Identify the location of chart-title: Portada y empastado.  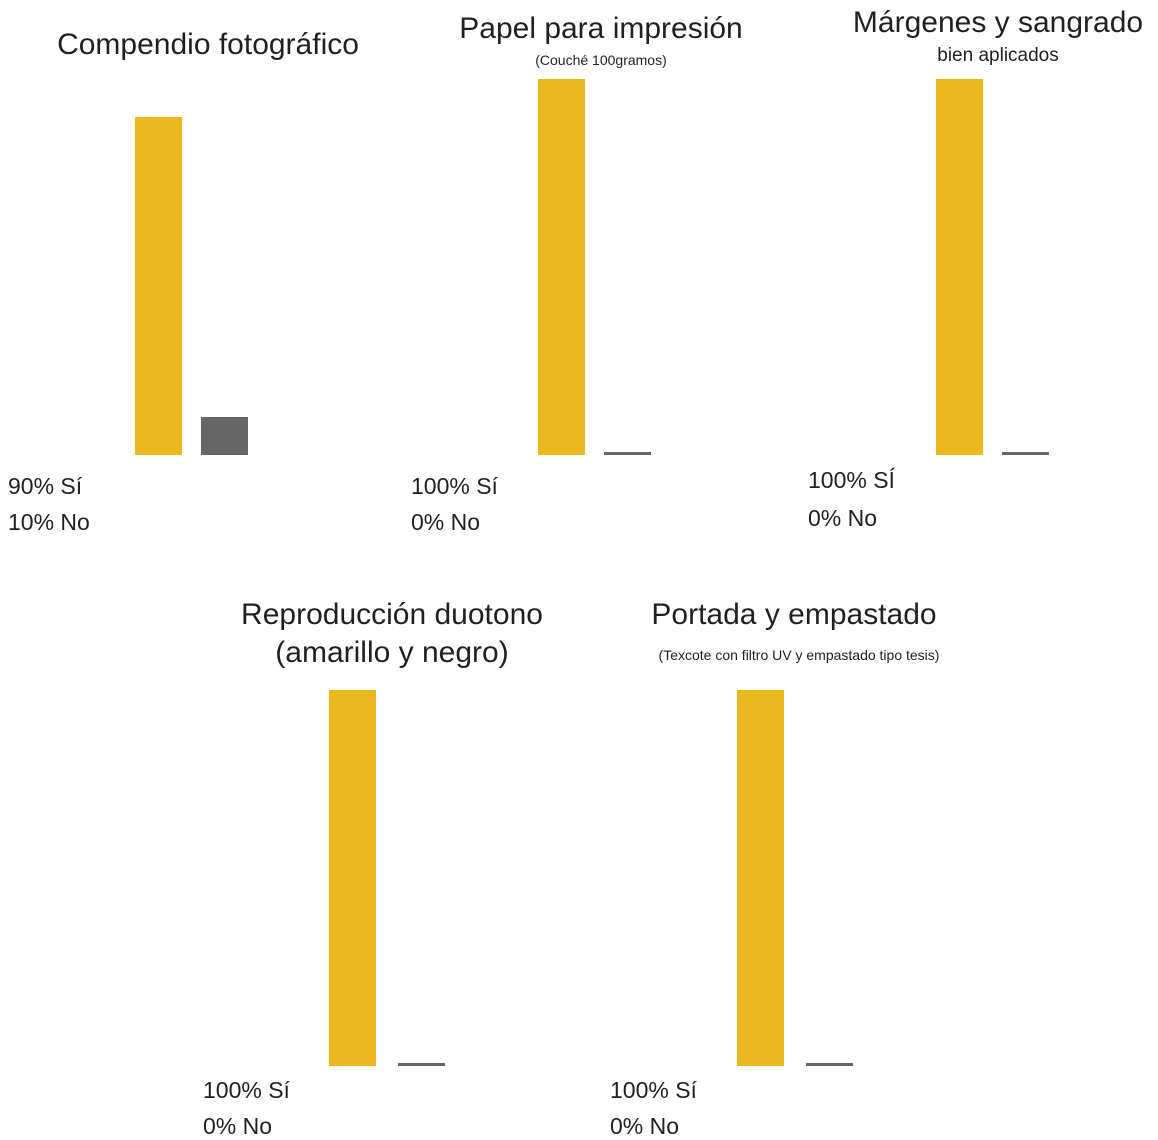
(794, 614).